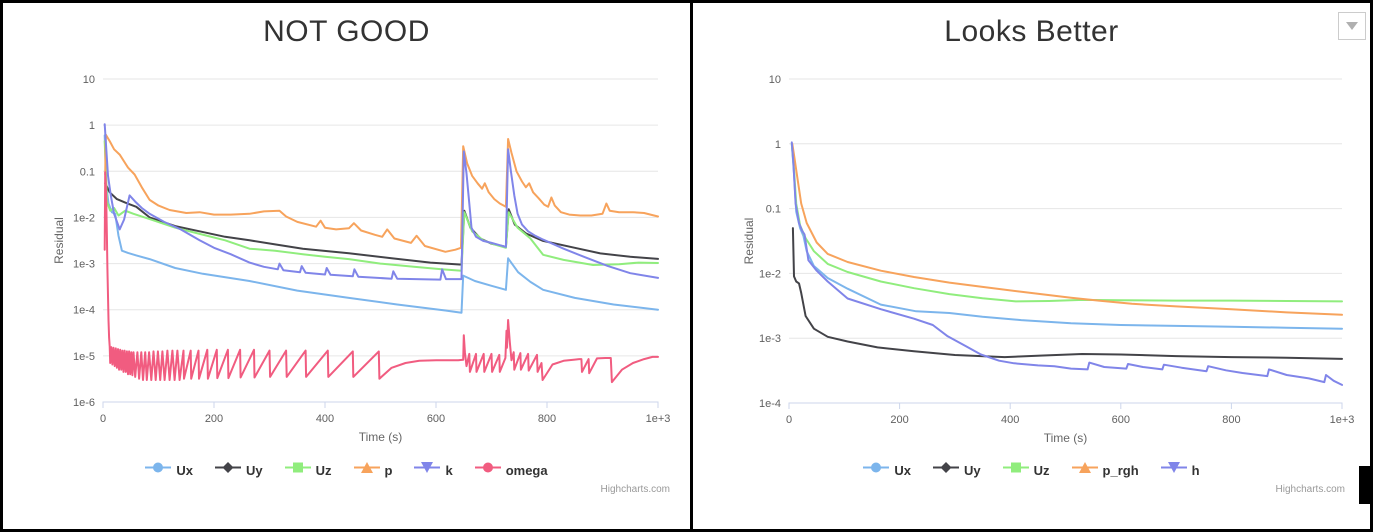 The image size is (1373, 532). Describe the element at coordinates (1031, 31) in the screenshot. I see `chart-title-right: Looks Better` at that location.